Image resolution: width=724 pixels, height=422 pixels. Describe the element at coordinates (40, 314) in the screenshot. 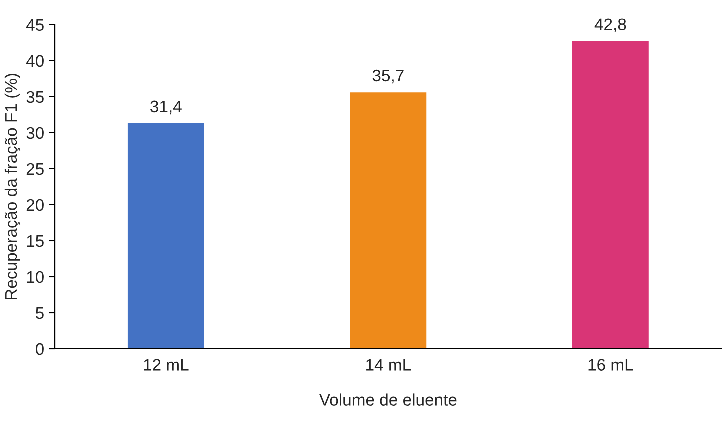

I see `y-tick-label: 5` at that location.